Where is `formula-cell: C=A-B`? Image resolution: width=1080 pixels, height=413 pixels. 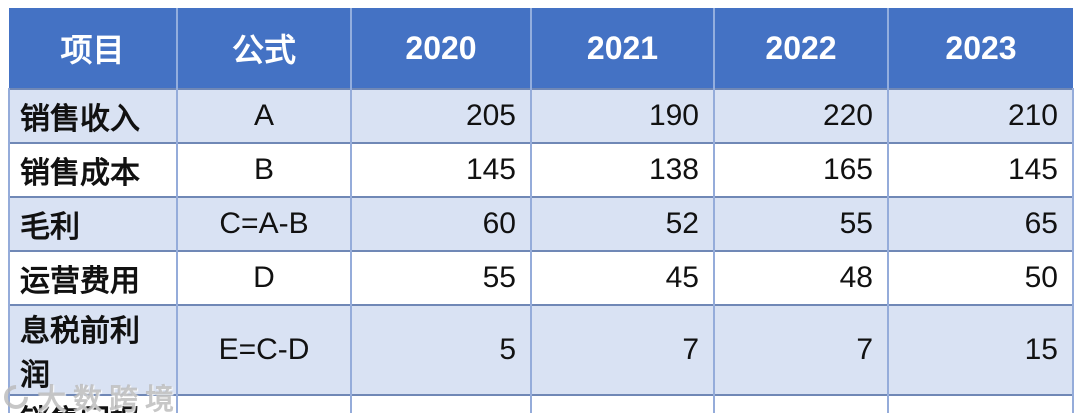 formula-cell: C=A-B is located at coordinates (264, 223).